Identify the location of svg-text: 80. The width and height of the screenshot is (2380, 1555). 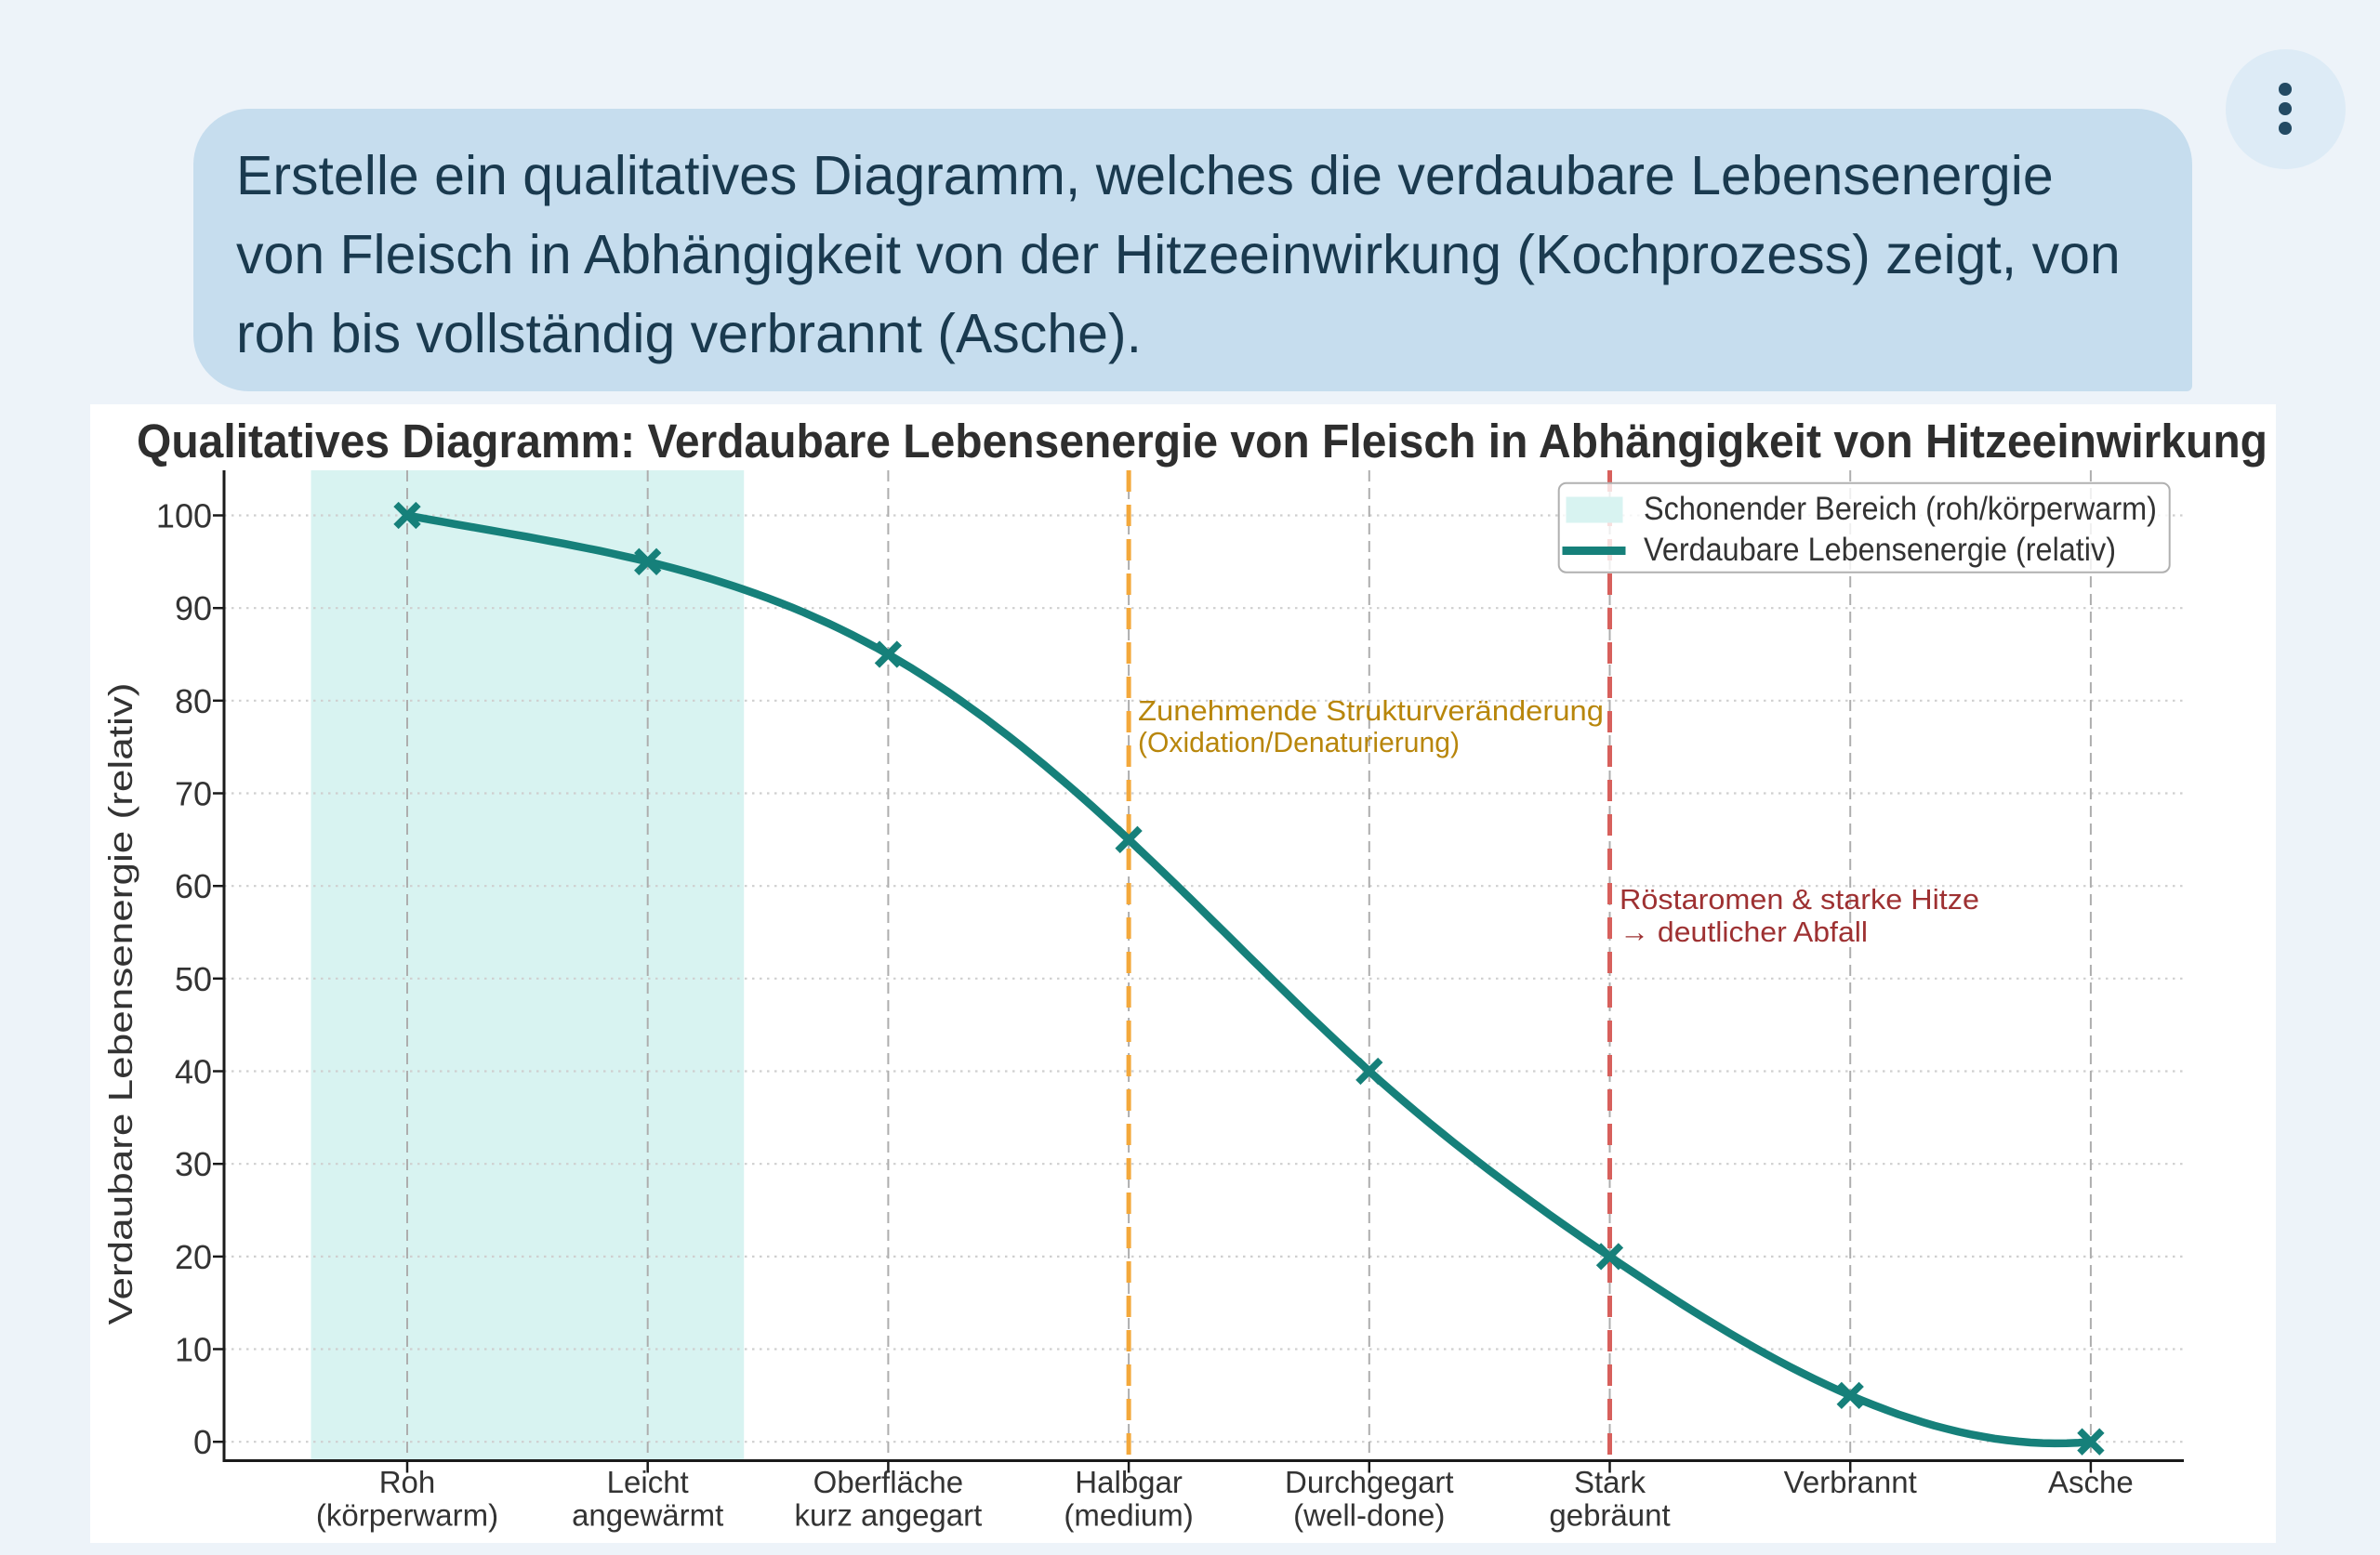
(193, 701).